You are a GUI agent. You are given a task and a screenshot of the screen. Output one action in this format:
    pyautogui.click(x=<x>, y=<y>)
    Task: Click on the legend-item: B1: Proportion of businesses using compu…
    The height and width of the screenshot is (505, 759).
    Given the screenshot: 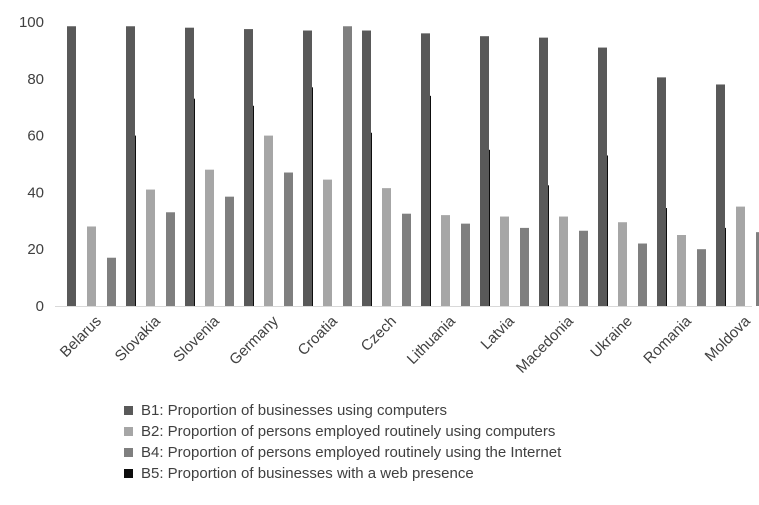 What is the action you would take?
    pyautogui.click(x=342, y=410)
    